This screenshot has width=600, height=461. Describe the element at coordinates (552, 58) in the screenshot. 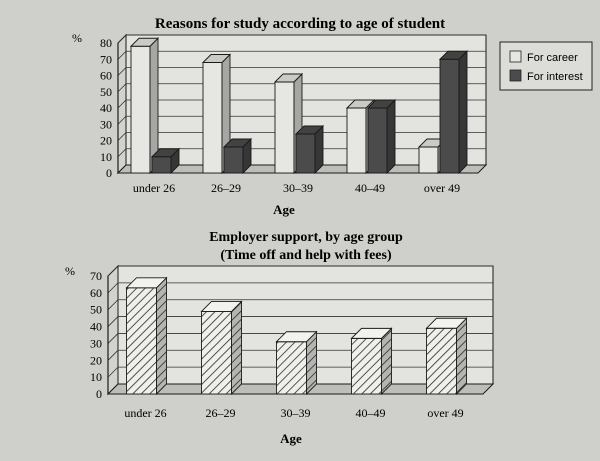

I see `legend-label-career: For career` at that location.